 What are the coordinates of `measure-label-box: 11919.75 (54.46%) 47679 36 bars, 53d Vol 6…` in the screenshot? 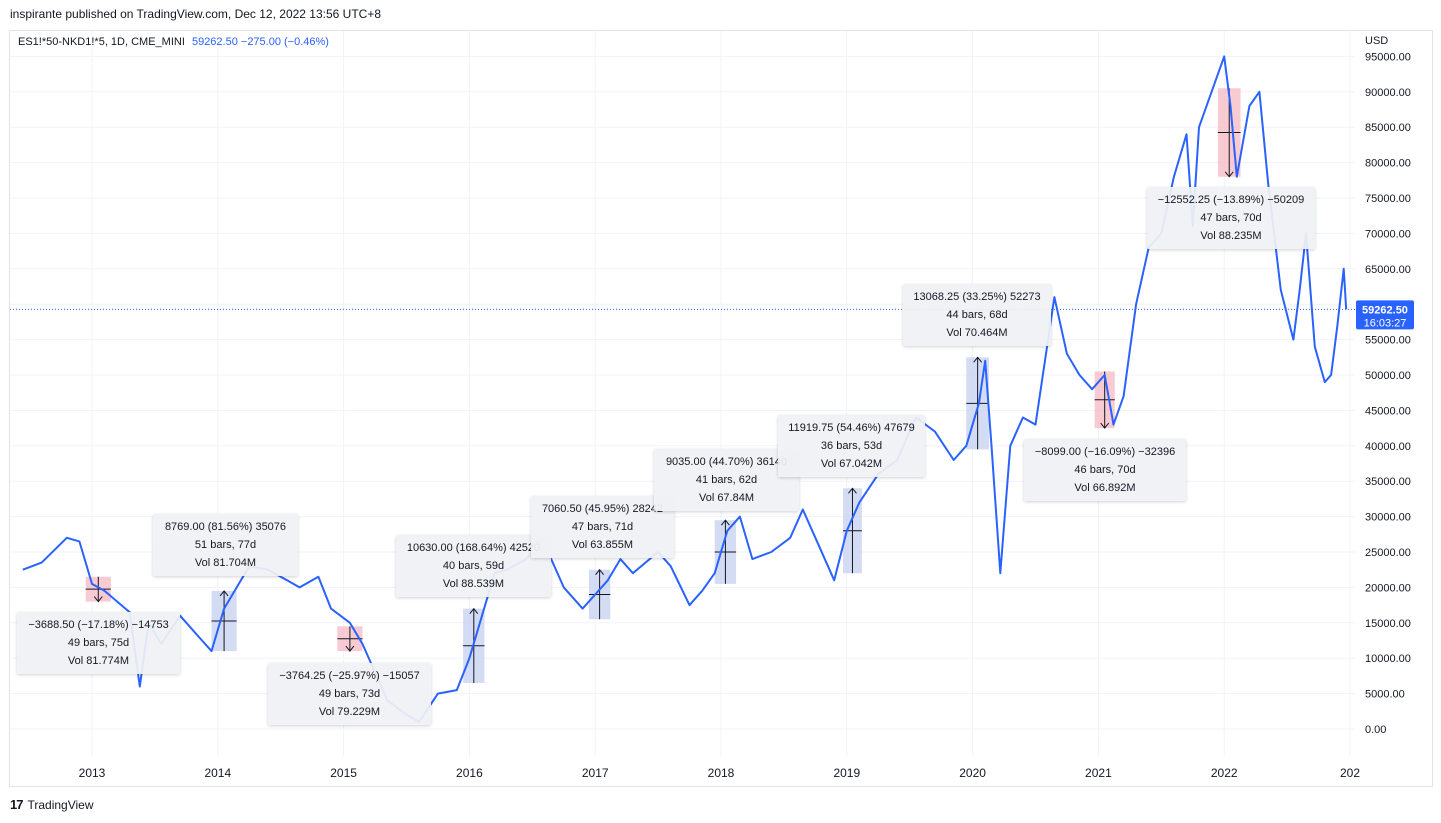 It's located at (851, 446).